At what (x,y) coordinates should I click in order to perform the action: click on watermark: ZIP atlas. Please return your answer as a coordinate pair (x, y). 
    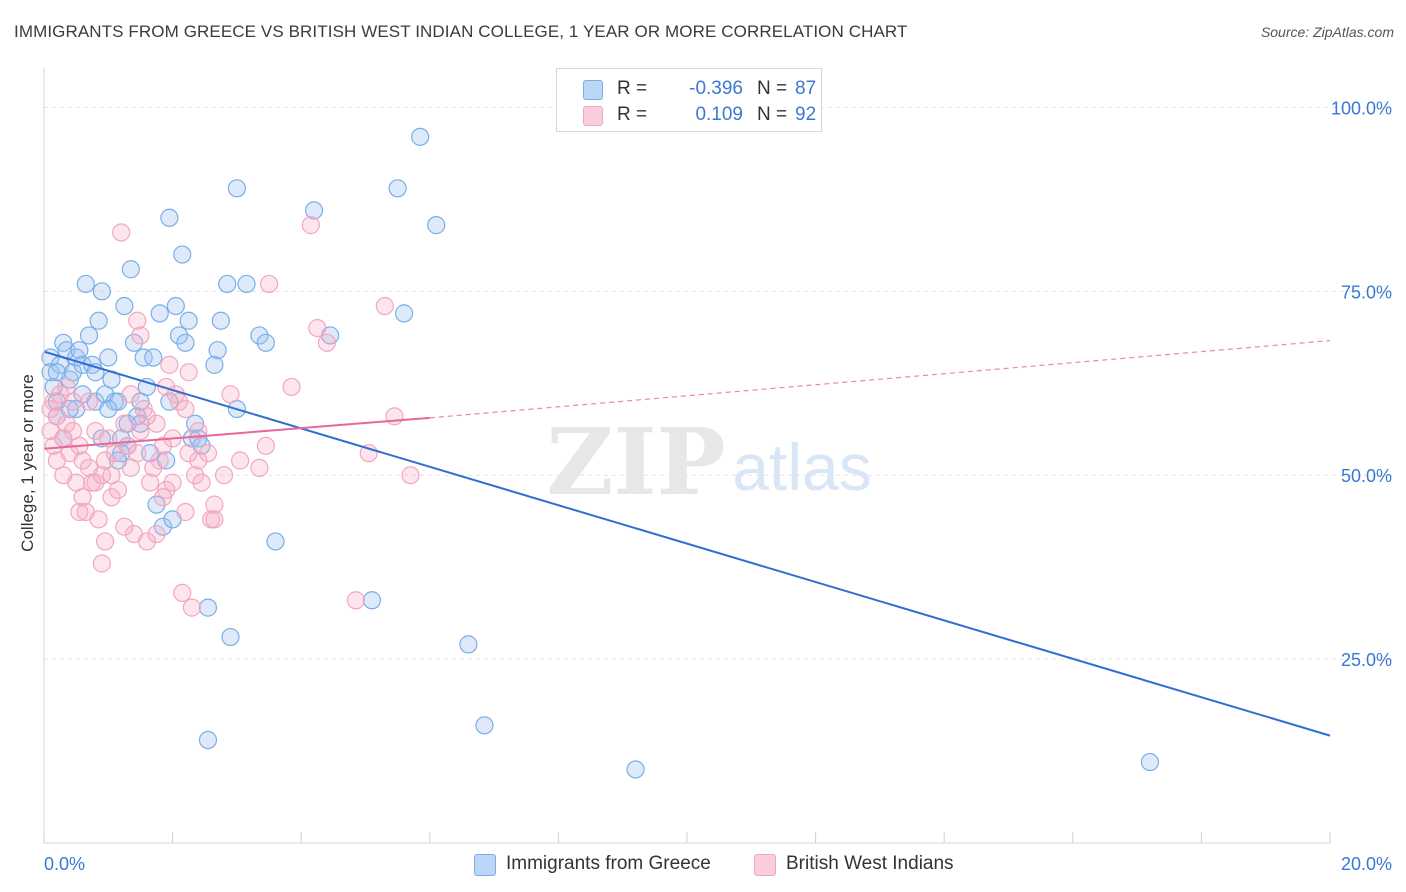
    Looking at the image, I should click on (708, 462).